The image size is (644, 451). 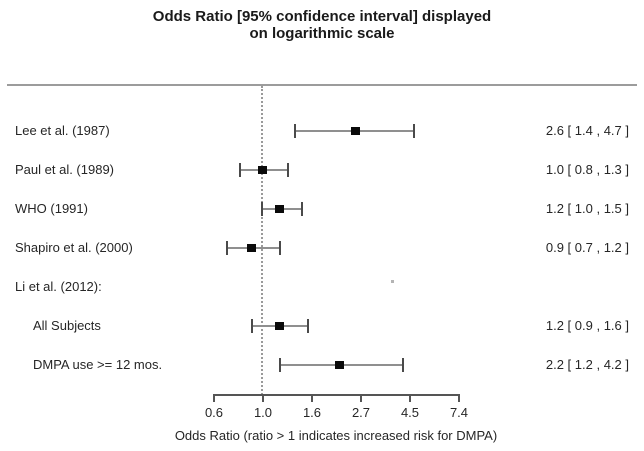 I want to click on x-axis-tick-label: 2.7, so click(x=361, y=412).